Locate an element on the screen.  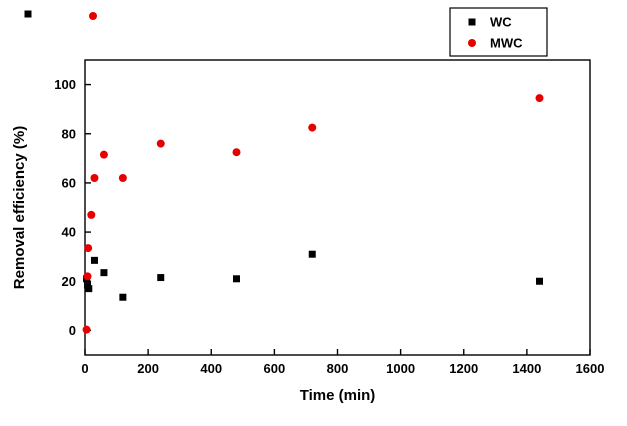
legend-marker-wc is located at coordinates (472, 22).